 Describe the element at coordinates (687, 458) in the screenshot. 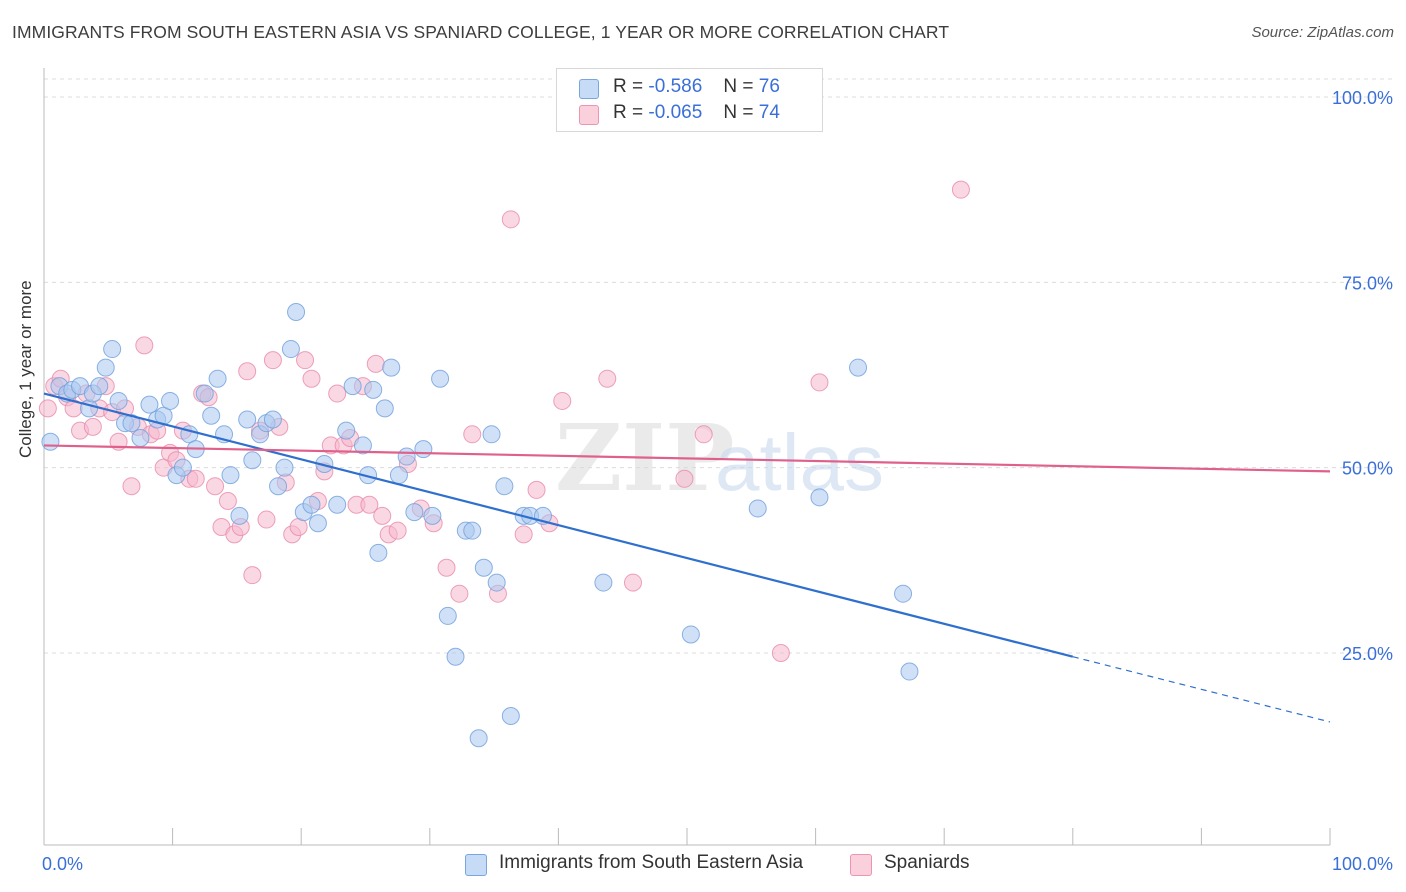

I see `trendline-spaniards` at that location.